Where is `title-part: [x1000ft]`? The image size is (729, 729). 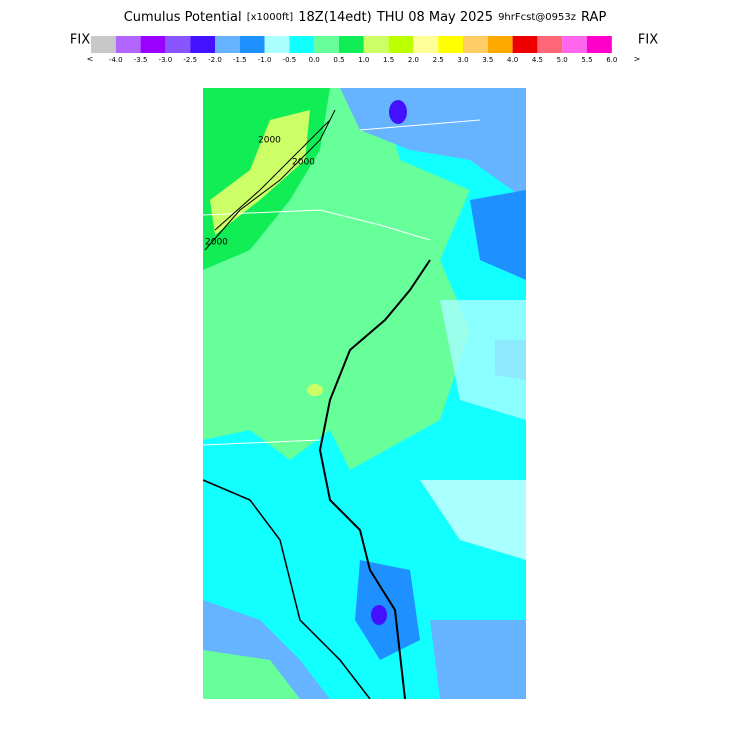 title-part: [x1000ft] is located at coordinates (270, 17).